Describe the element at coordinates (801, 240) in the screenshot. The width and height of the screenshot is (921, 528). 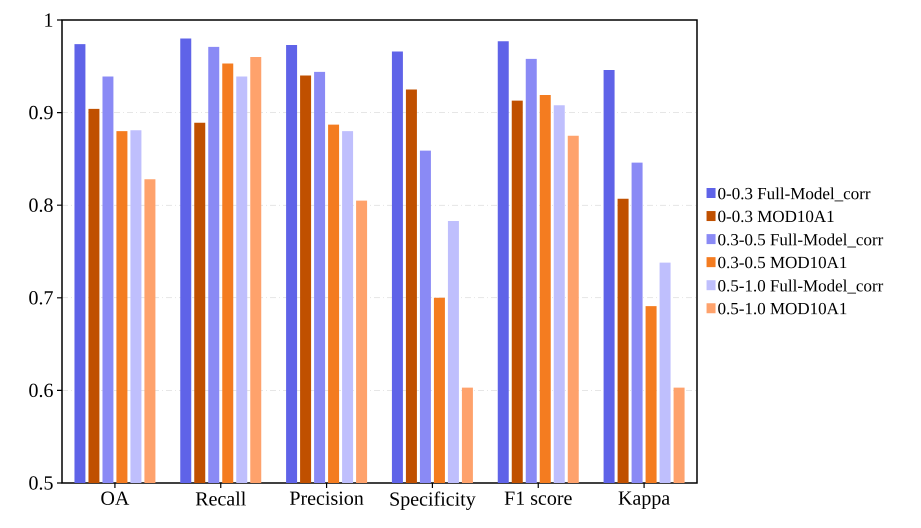
I see `legend-label: 0.3-0.5 Full-Model_corr` at that location.